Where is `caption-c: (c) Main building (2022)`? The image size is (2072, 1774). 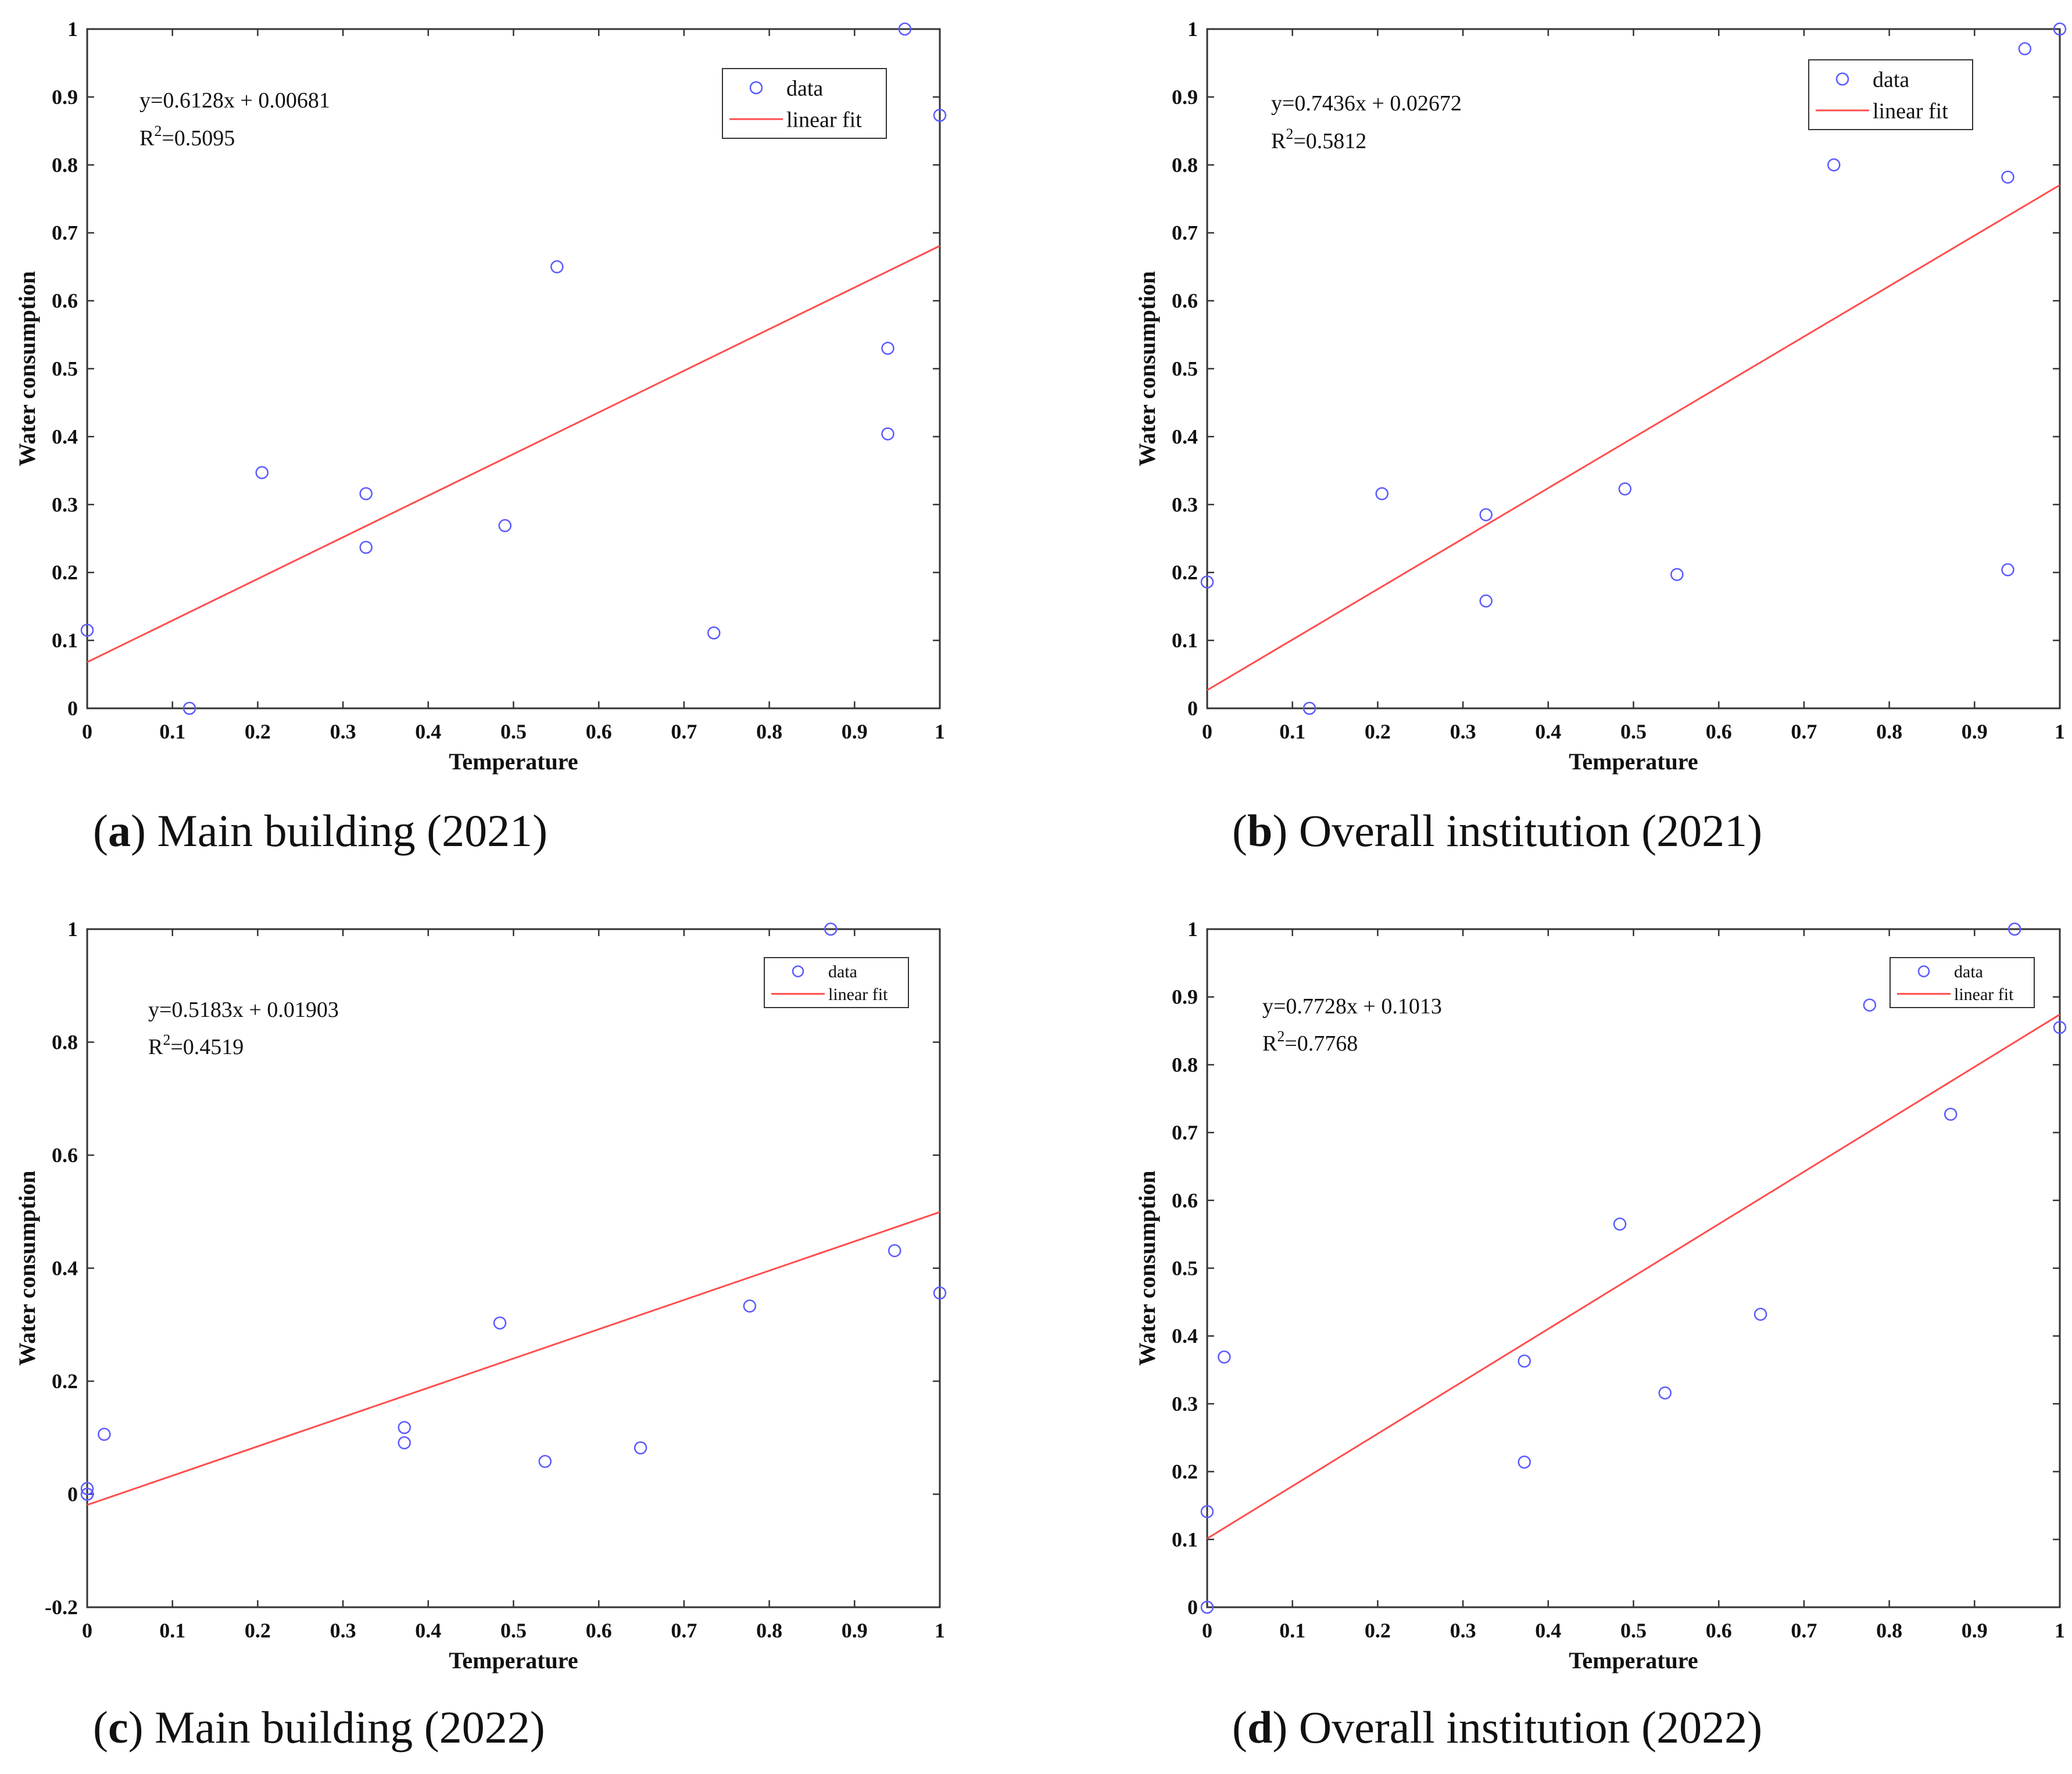 caption-c: (c) Main building (2022) is located at coordinates (319, 1727).